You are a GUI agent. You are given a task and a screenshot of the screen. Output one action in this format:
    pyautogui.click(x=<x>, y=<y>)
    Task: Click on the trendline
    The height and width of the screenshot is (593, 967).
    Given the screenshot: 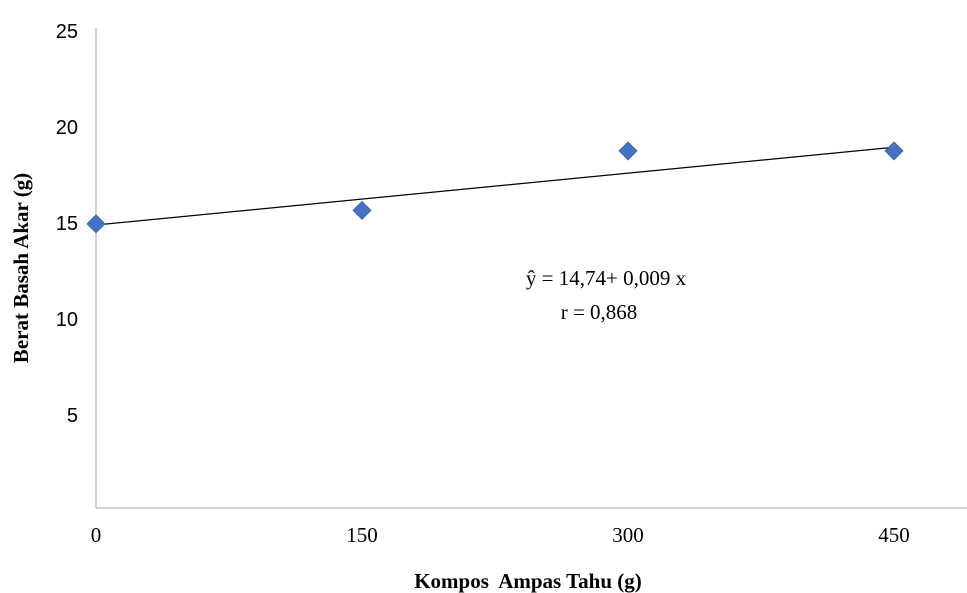 What is the action you would take?
    pyautogui.click(x=495, y=186)
    